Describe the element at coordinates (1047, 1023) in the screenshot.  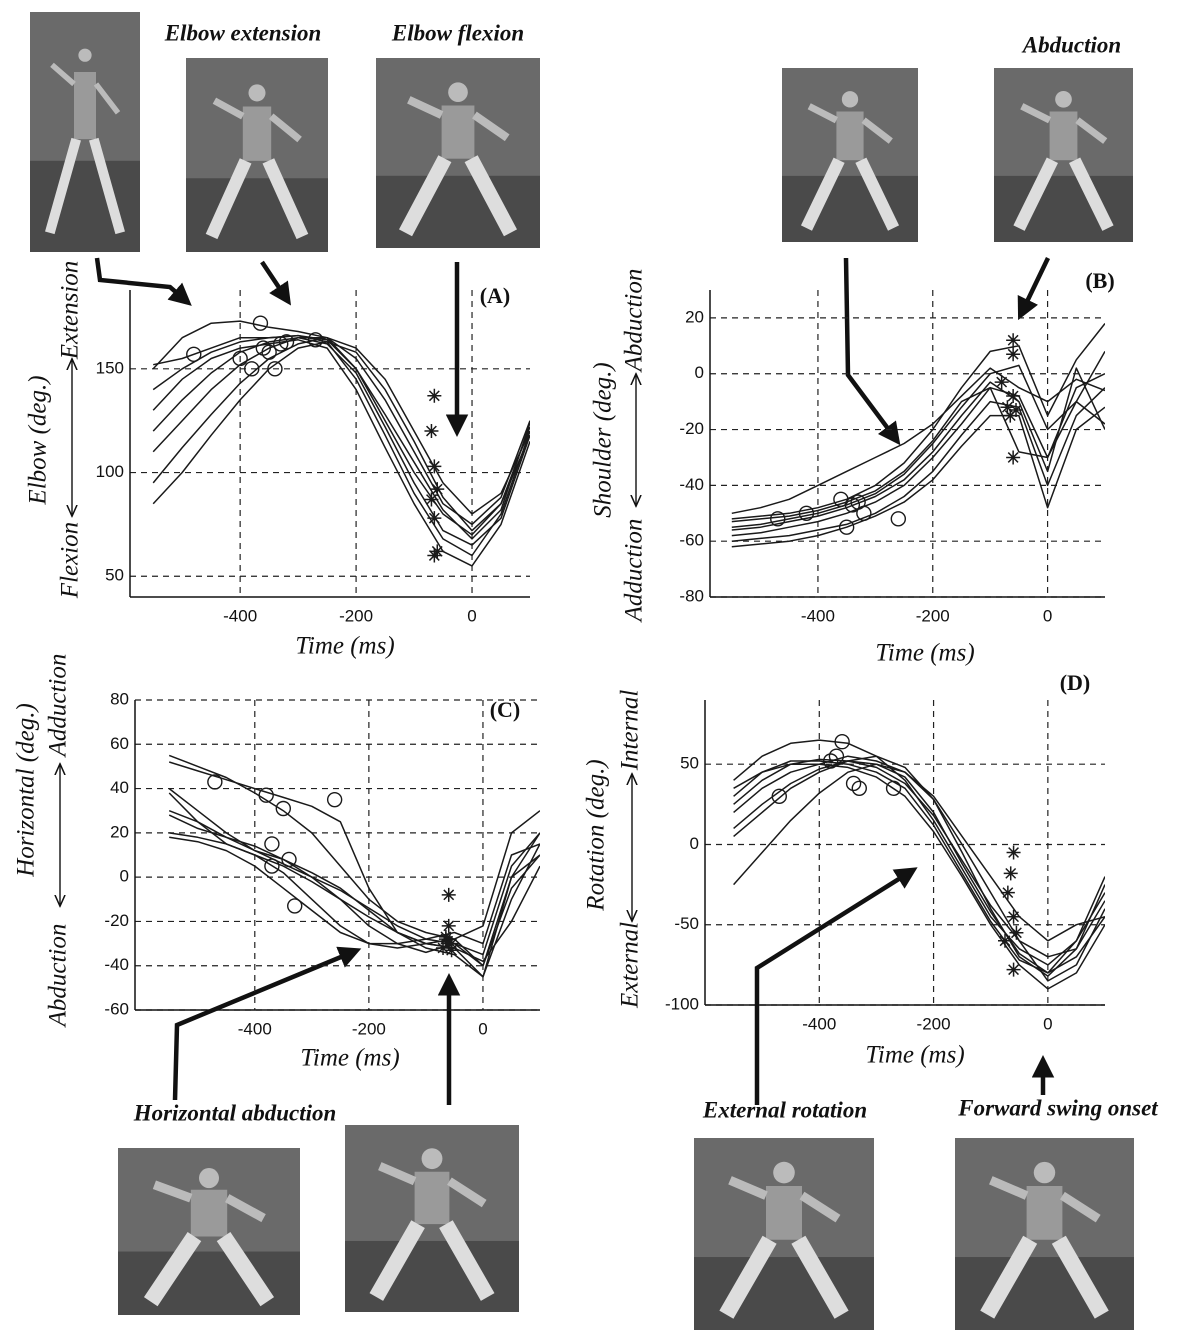
I see `x-tick-label: 0` at that location.